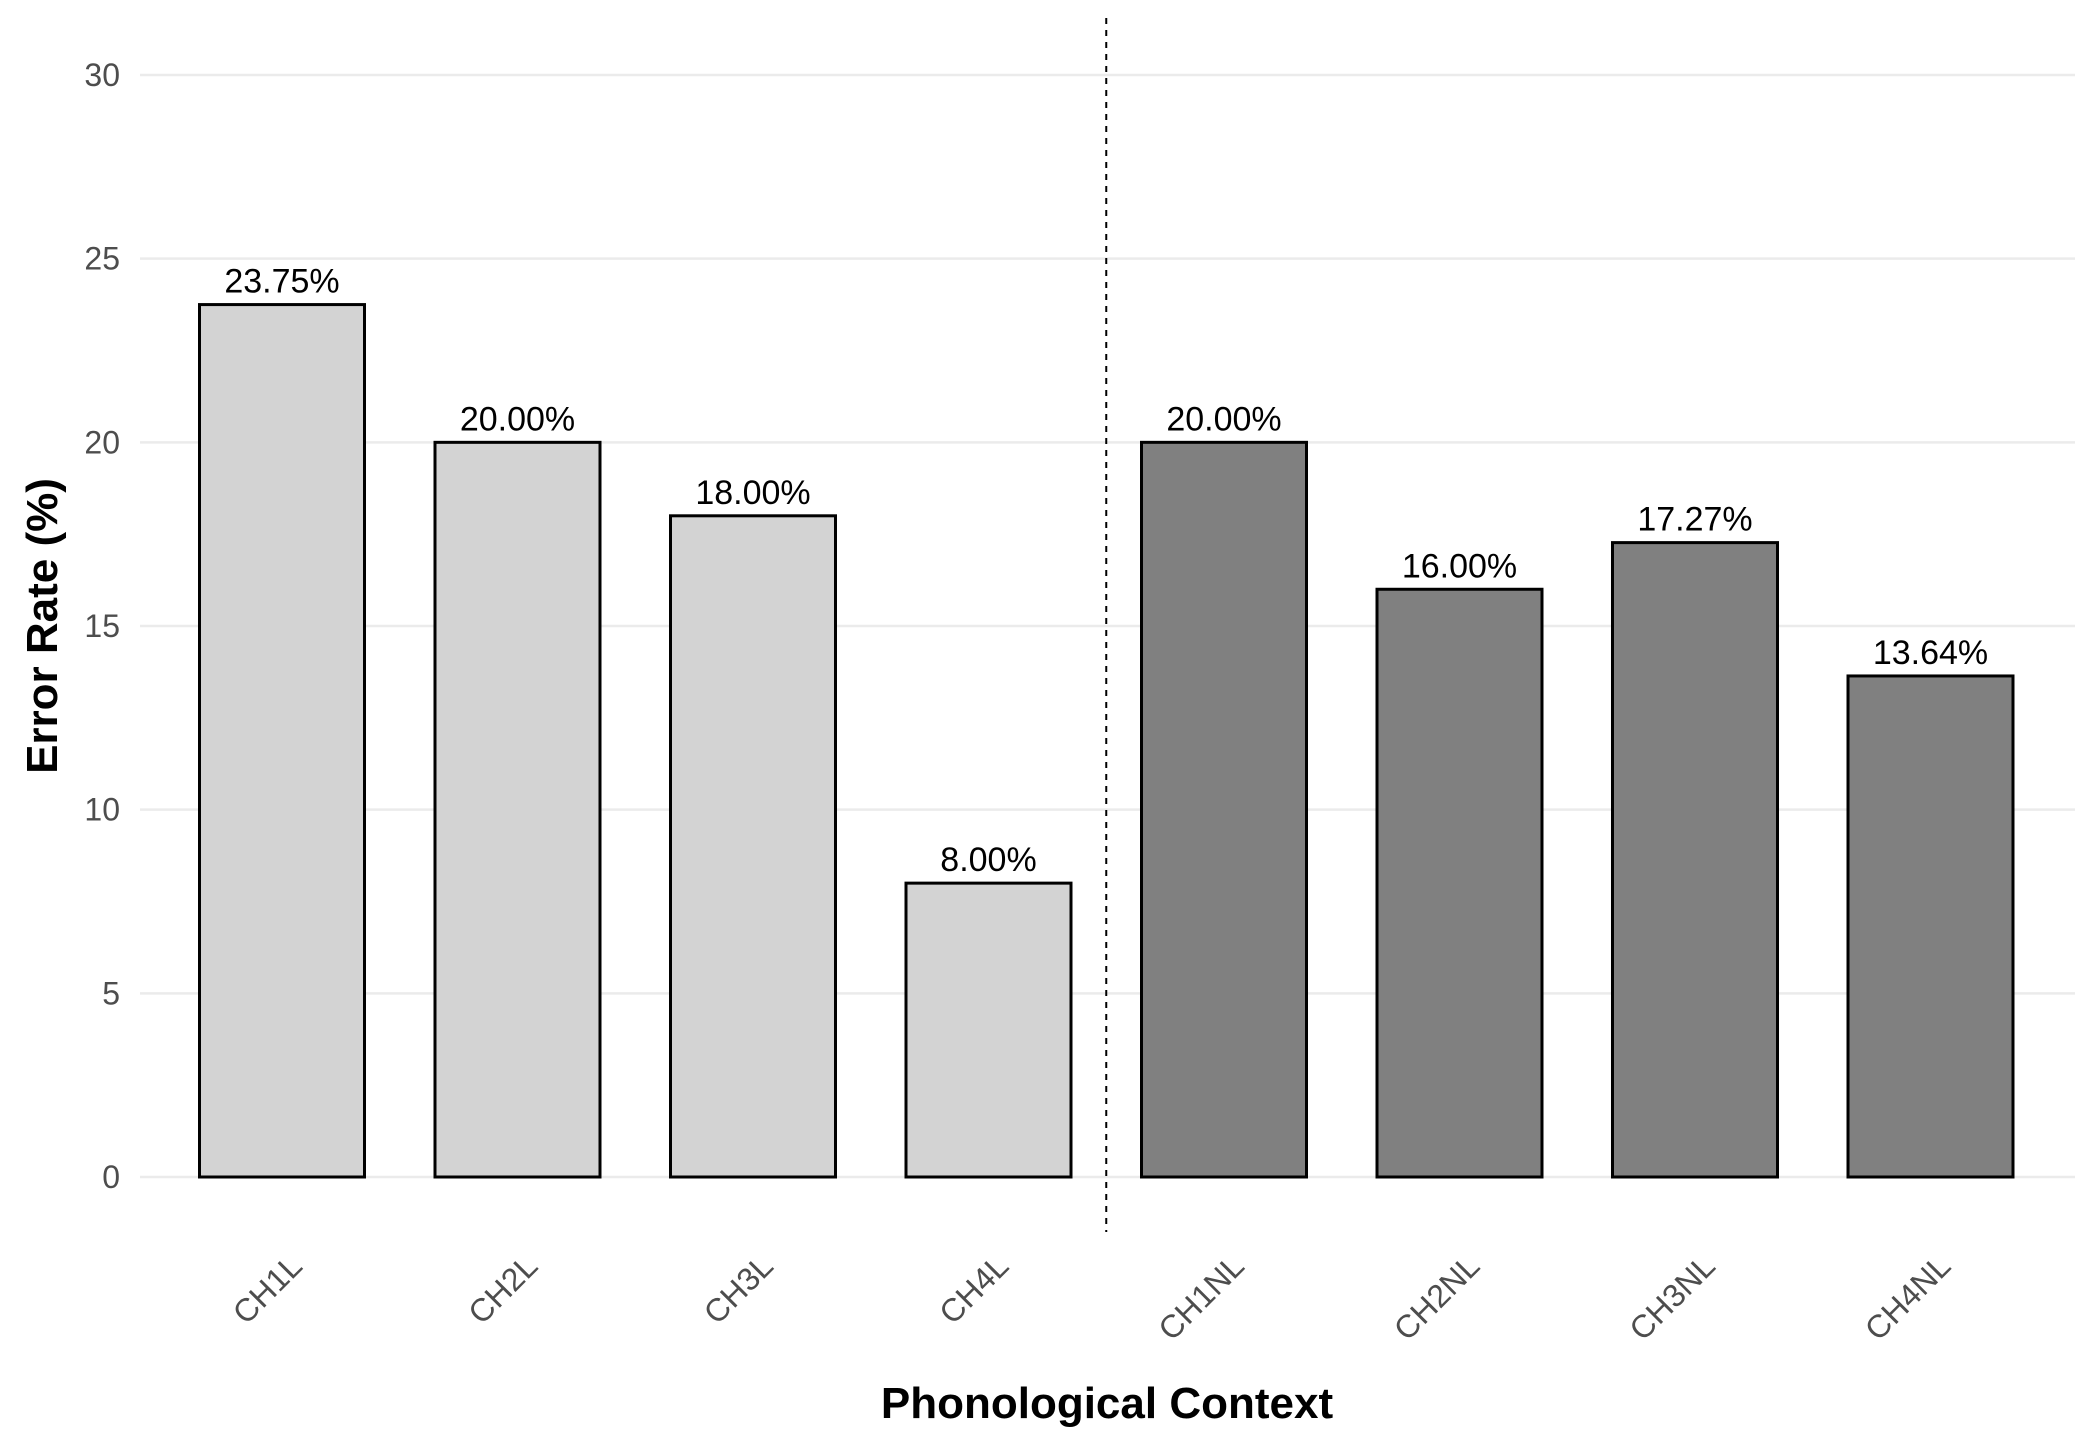 The height and width of the screenshot is (1440, 2084). Describe the element at coordinates (1437, 1297) in the screenshot. I see `x-tick-label: CH2NL` at that location.